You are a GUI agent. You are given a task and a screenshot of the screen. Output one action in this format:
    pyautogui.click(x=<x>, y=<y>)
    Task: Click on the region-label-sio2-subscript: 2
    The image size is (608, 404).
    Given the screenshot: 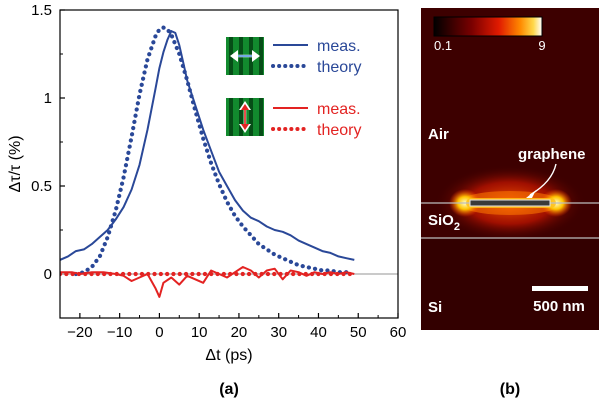 What is the action you would take?
    pyautogui.click(x=457, y=227)
    